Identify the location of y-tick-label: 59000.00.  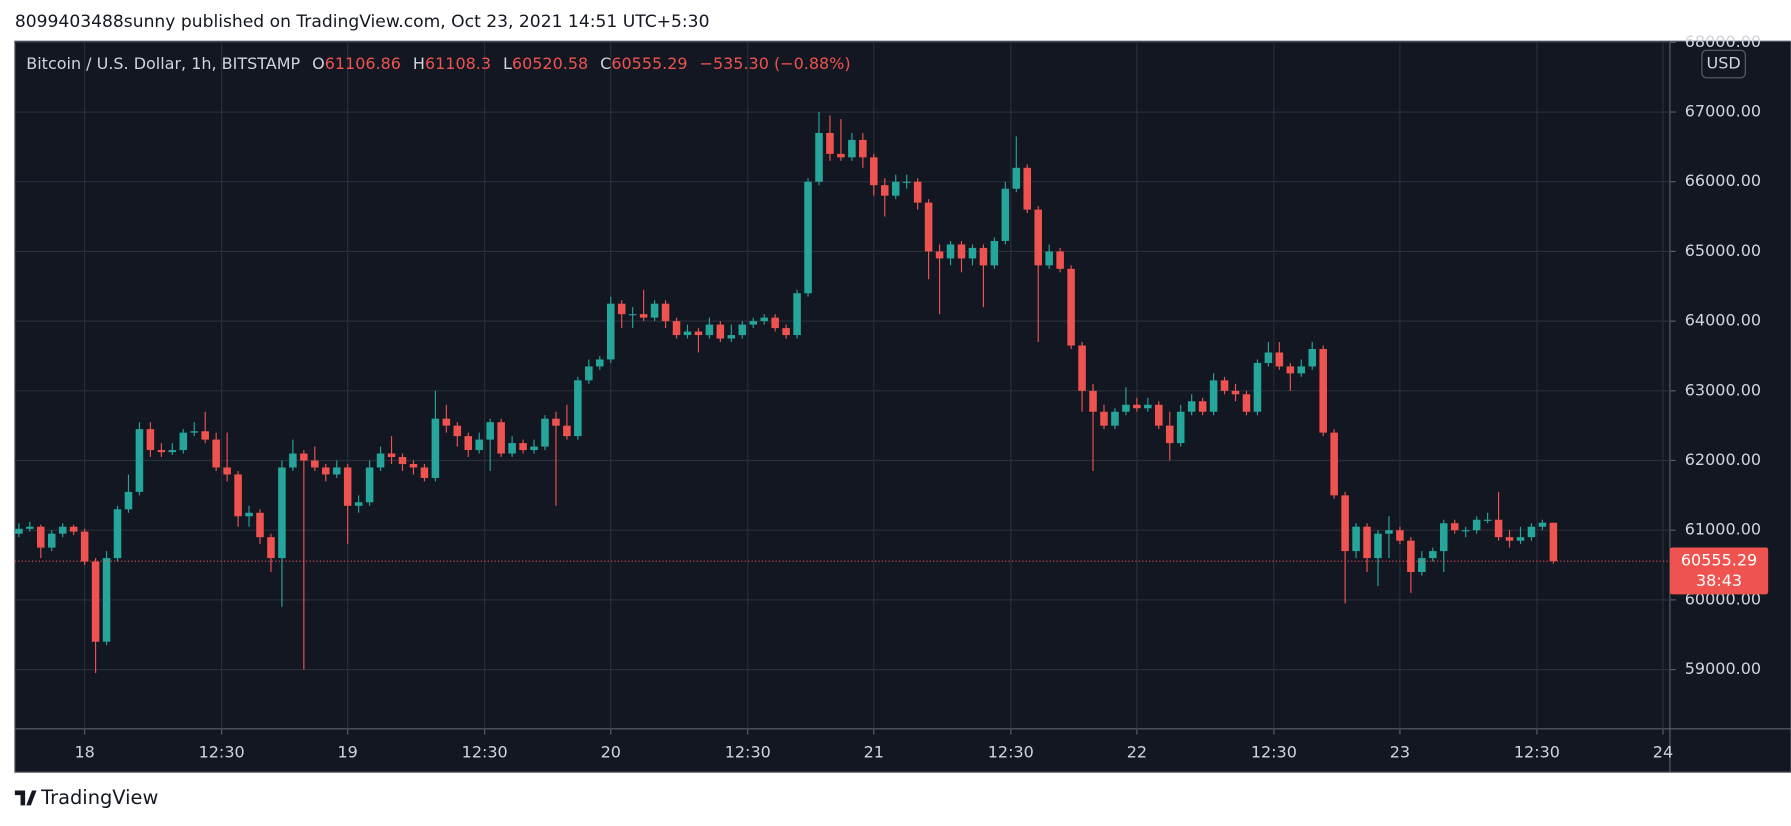
(1723, 668).